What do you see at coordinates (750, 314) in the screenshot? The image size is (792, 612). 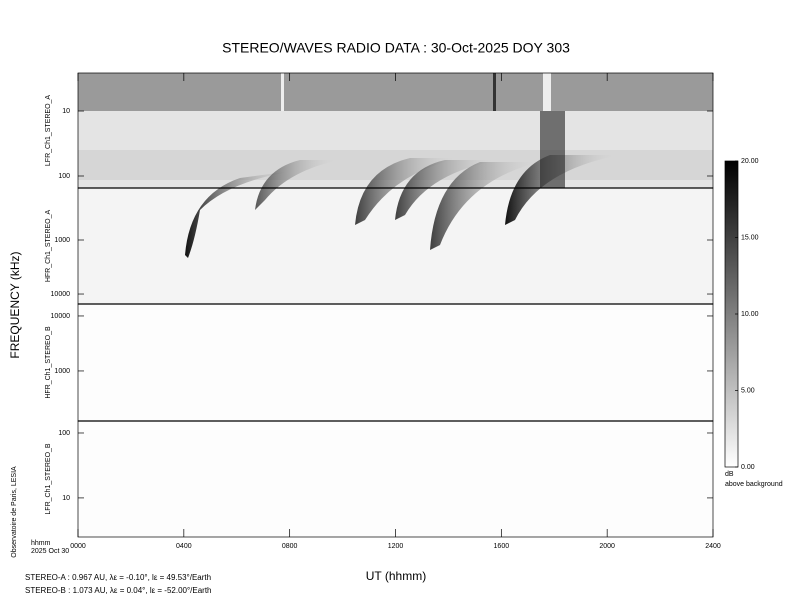 I see `colorbar-tick-label: 10.00` at bounding box center [750, 314].